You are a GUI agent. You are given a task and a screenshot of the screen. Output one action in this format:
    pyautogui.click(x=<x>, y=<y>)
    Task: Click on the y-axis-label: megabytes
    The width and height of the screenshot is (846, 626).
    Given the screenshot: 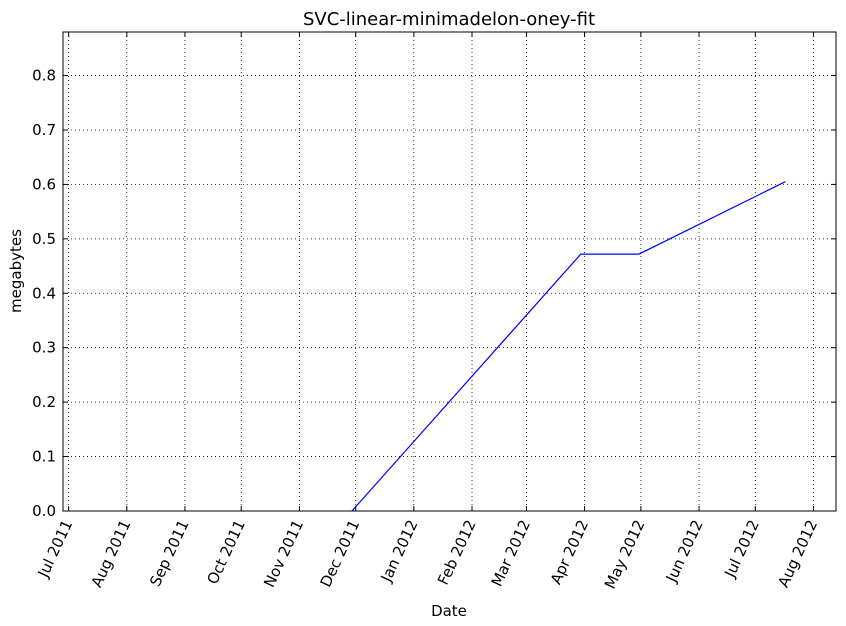 What is the action you would take?
    pyautogui.click(x=16, y=271)
    